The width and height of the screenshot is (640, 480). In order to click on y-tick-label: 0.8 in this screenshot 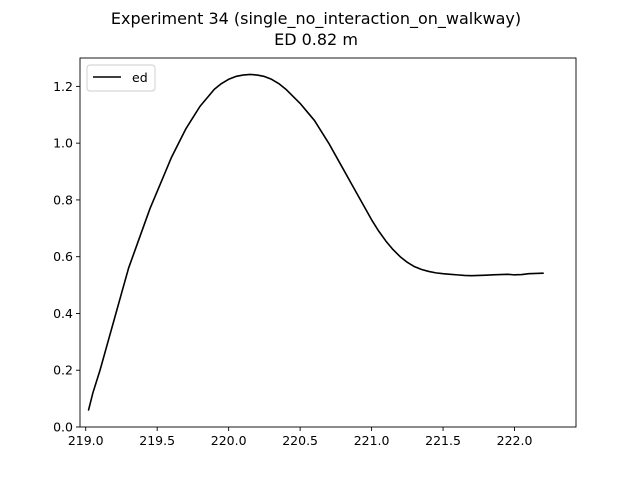, I will do `click(63, 199)`.